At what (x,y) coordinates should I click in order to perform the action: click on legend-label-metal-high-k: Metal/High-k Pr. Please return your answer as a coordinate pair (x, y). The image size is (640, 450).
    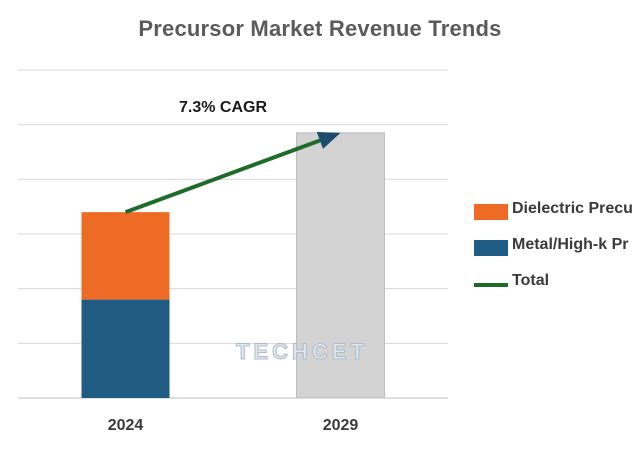
    Looking at the image, I should click on (570, 244).